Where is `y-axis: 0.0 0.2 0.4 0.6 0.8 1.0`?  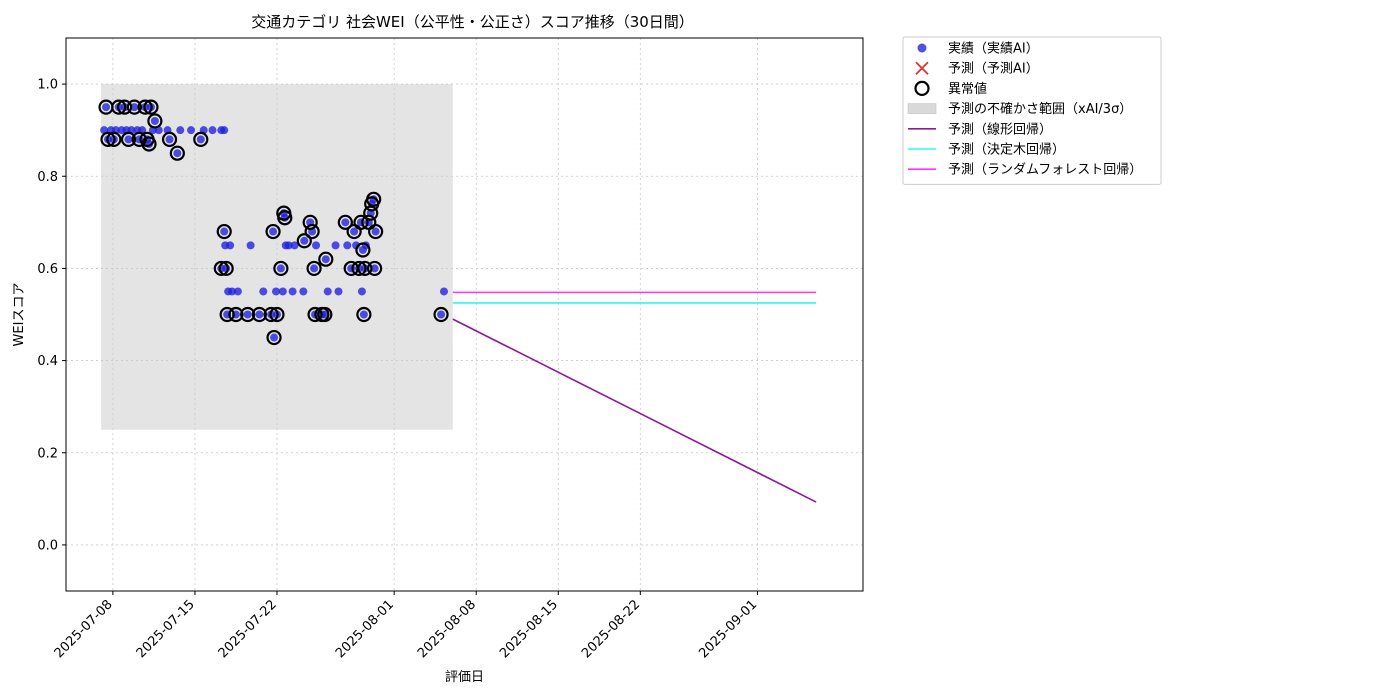 y-axis: 0.0 0.2 0.4 0.6 0.8 1.0 is located at coordinates (51, 315).